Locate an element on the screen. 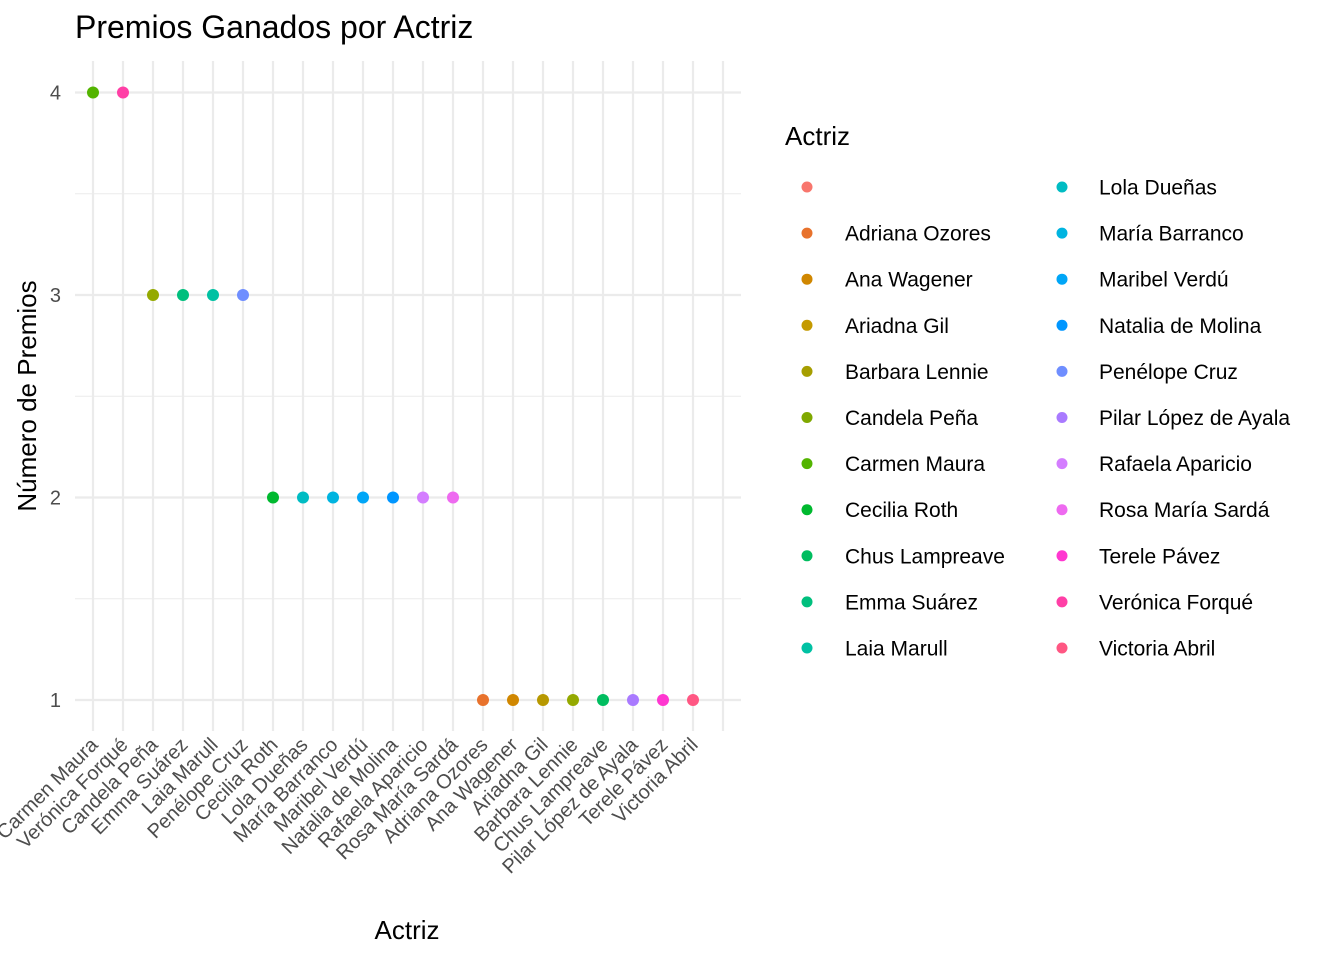 Image resolution: width=1344 pixels, height=960 pixels. legend-label: Pilar López de Ayala is located at coordinates (1194, 418).